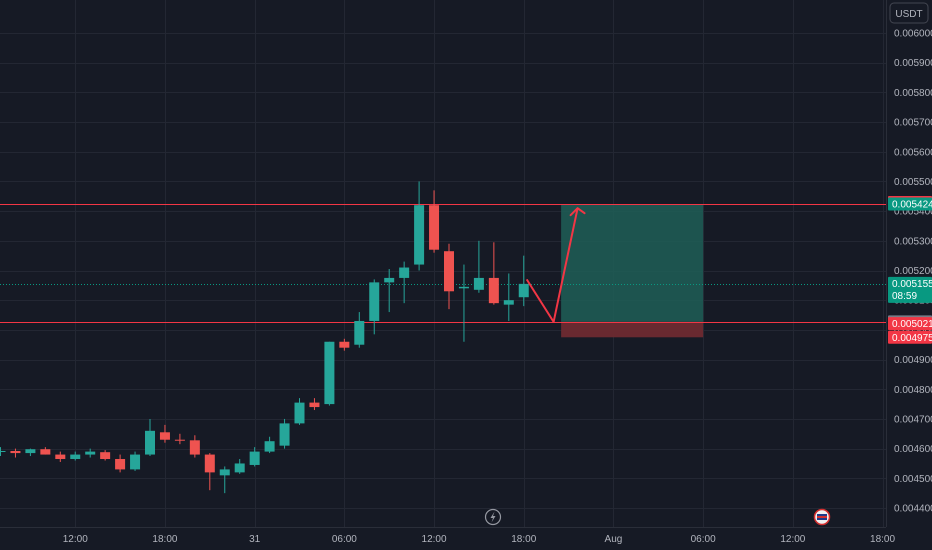 The height and width of the screenshot is (550, 932). What do you see at coordinates (913, 241) in the screenshot?
I see `y-tick-label: 0.005300` at bounding box center [913, 241].